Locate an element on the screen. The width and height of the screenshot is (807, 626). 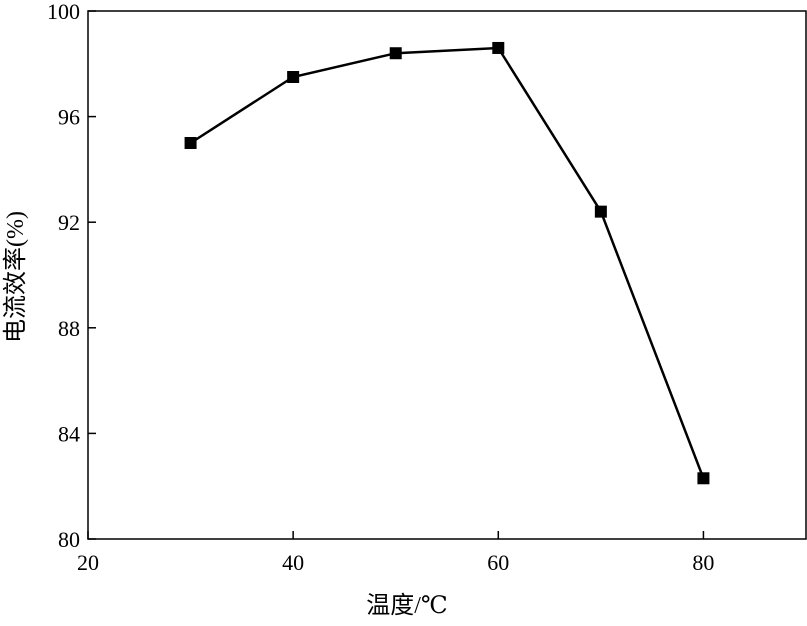
y-tick-label: 96 is located at coordinates (69, 117).